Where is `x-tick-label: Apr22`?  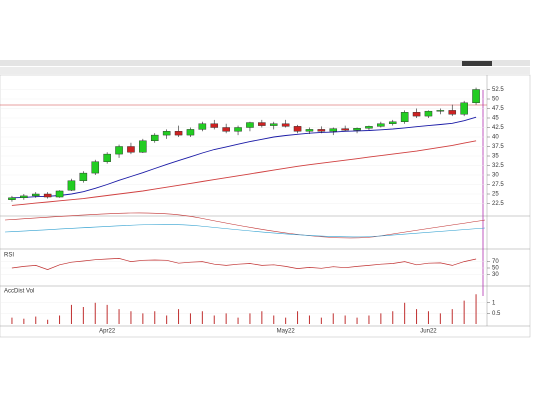
x-tick-label: Apr22 is located at coordinates (107, 332).